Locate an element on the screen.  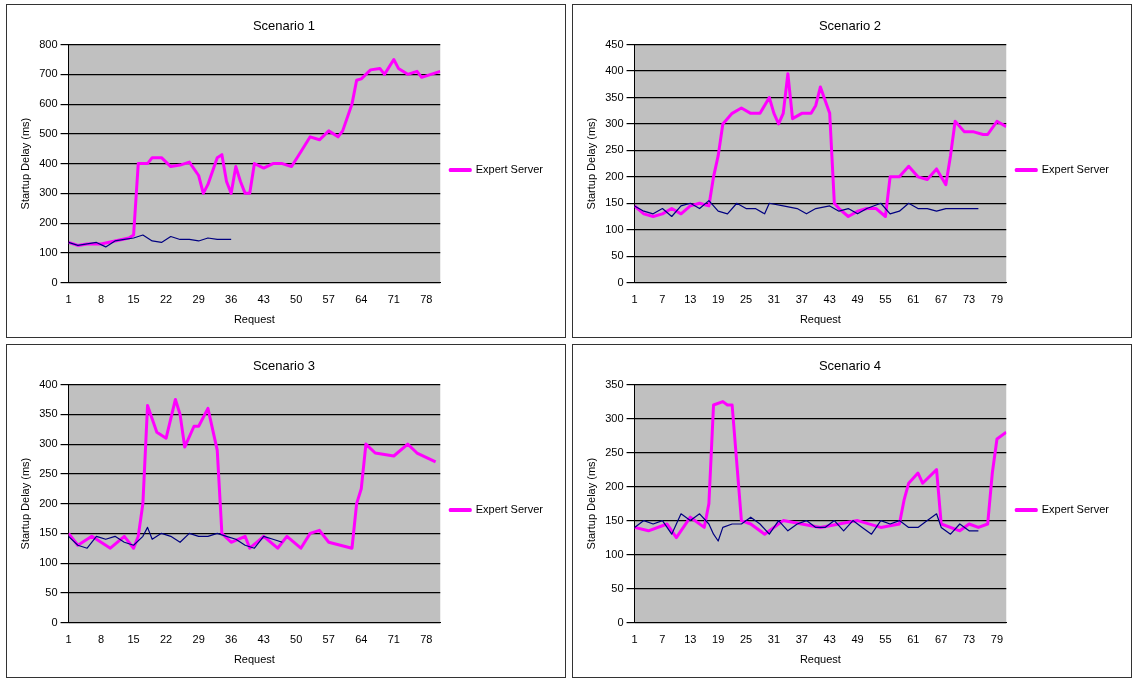
x-tick-label: 29 is located at coordinates (198, 299).